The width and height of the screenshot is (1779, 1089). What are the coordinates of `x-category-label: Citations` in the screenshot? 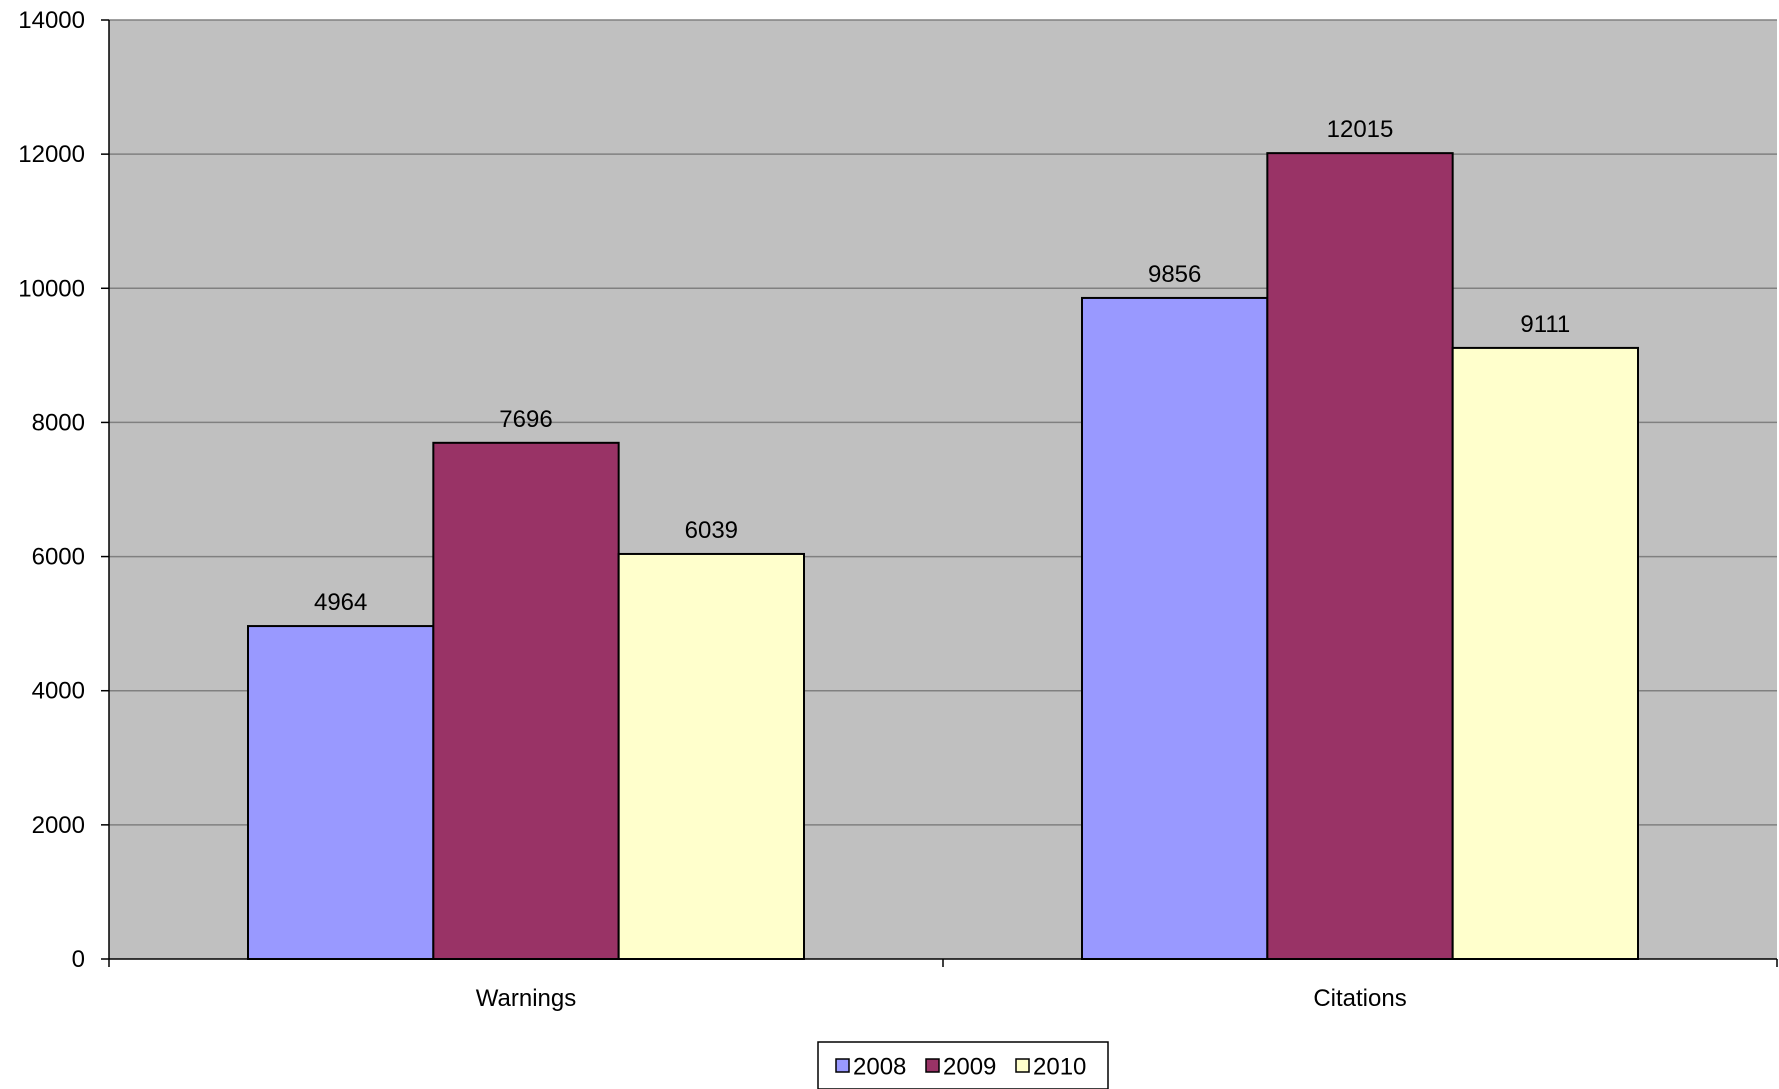 It's located at (1359, 998).